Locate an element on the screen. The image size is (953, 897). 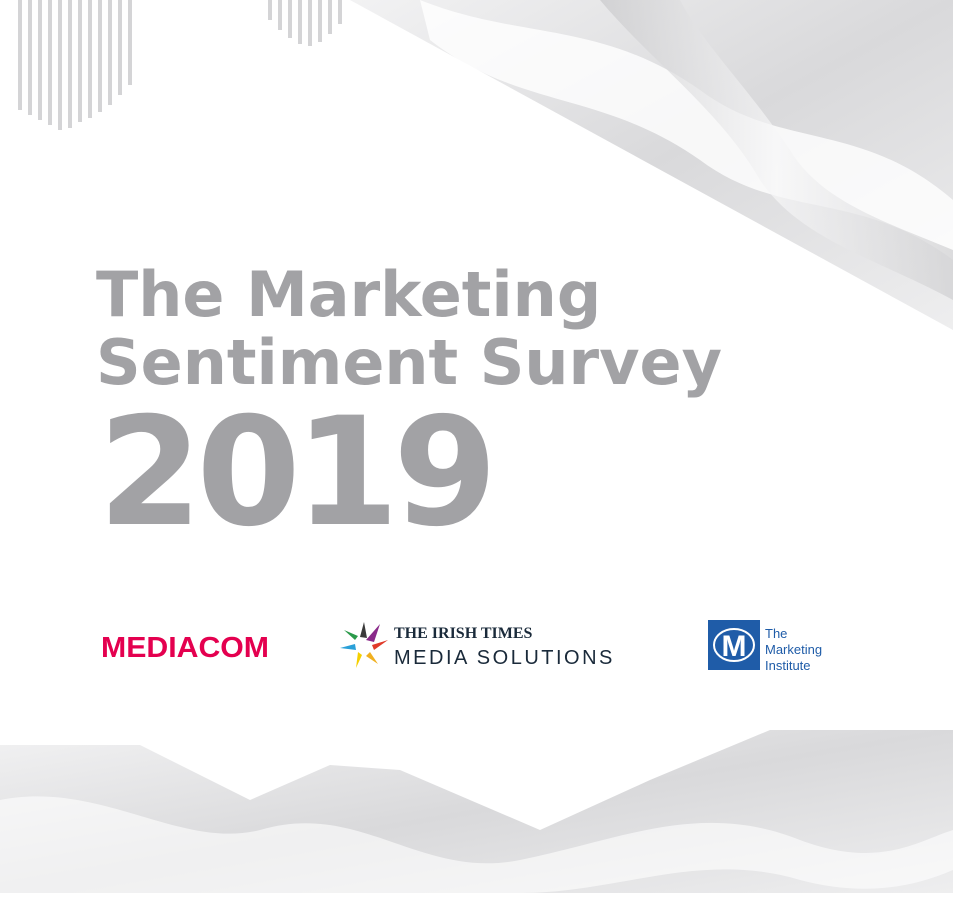
mi-text: The is located at coordinates (776, 633).